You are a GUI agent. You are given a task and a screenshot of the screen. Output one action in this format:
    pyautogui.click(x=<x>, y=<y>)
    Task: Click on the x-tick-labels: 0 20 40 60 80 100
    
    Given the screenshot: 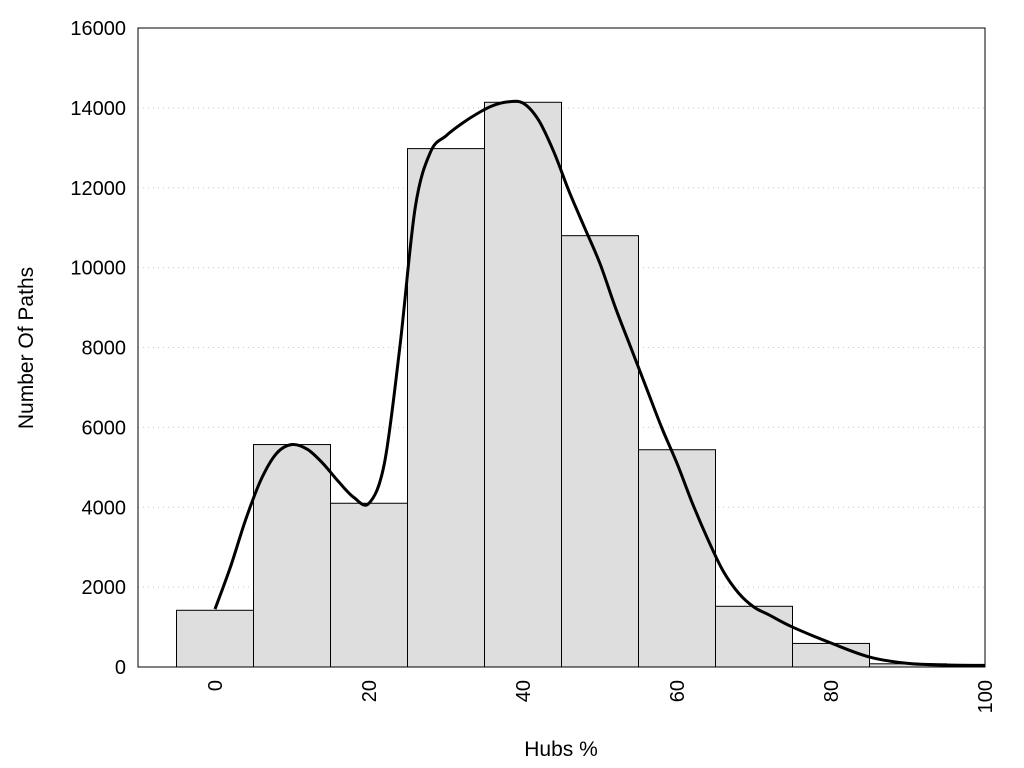 What is the action you would take?
    pyautogui.click(x=601, y=696)
    